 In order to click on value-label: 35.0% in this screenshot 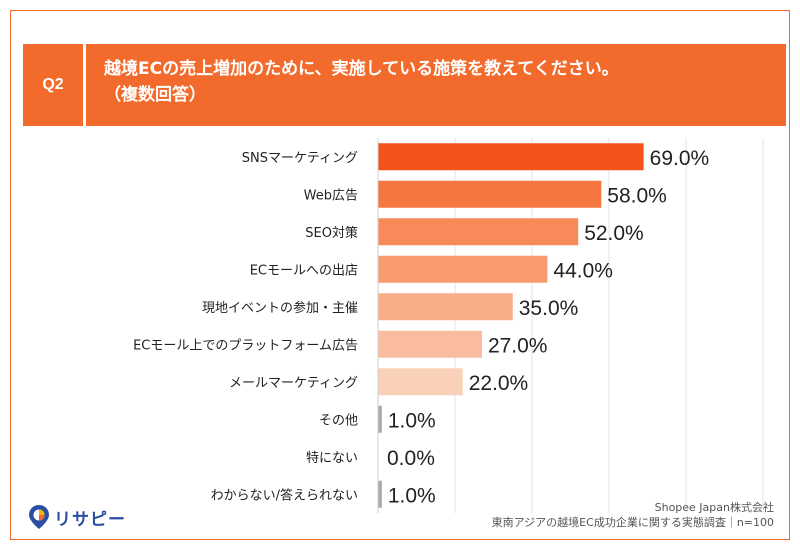, I will do `click(549, 308)`.